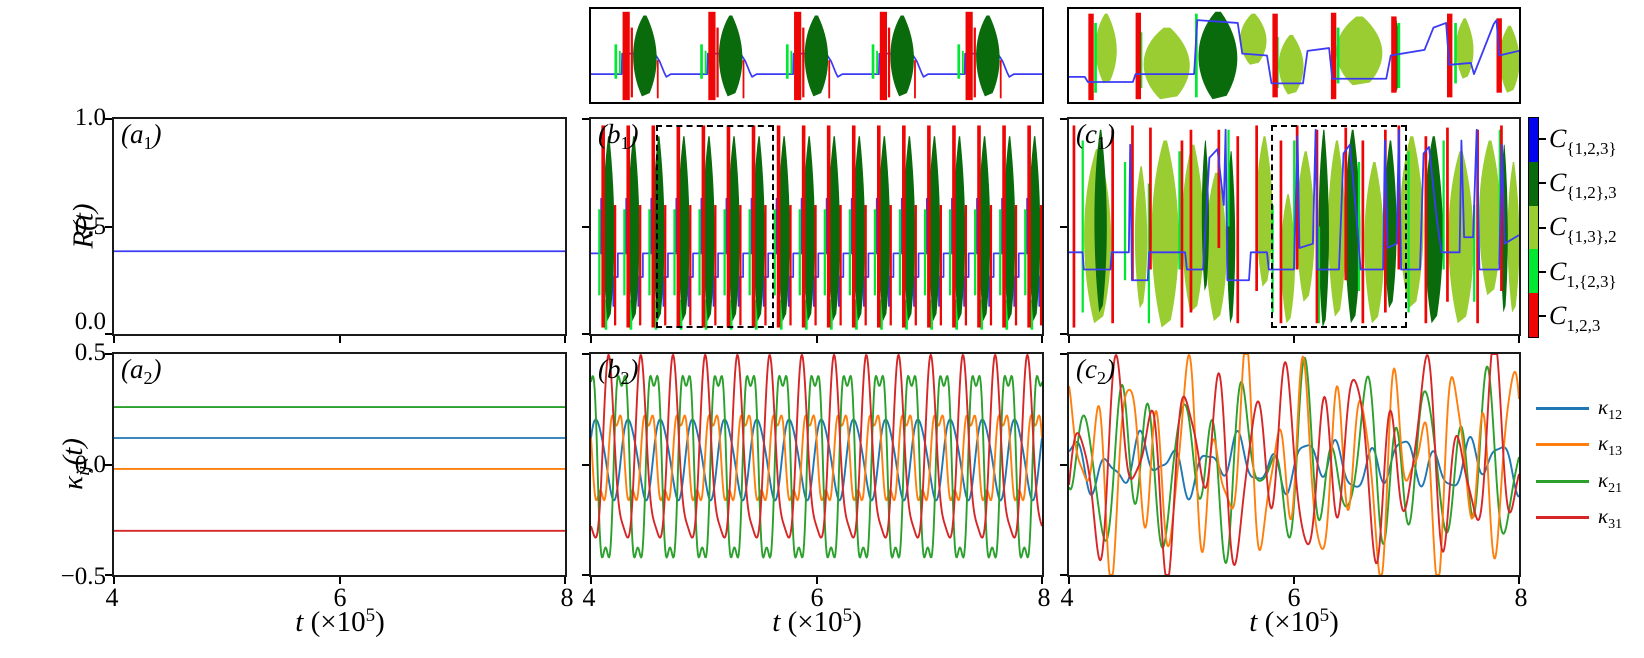 The width and height of the screenshot is (1644, 658). Describe the element at coordinates (1533, 315) in the screenshot. I see `colorbar-segment-red` at that location.